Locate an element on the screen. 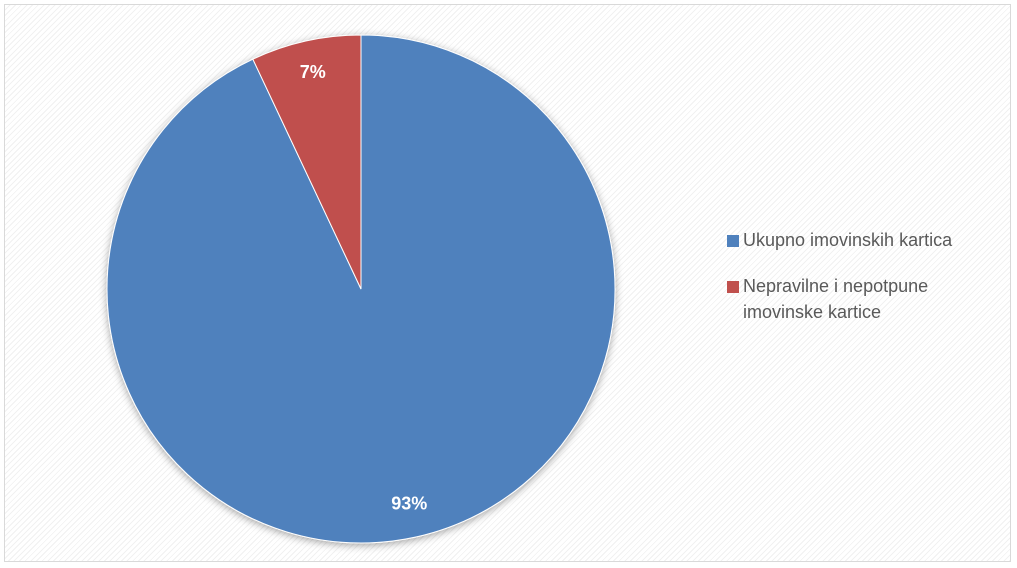 The width and height of the screenshot is (1017, 568). legend-item-2: Nepravilne i nepotpune imovinske kartice is located at coordinates (869, 299).